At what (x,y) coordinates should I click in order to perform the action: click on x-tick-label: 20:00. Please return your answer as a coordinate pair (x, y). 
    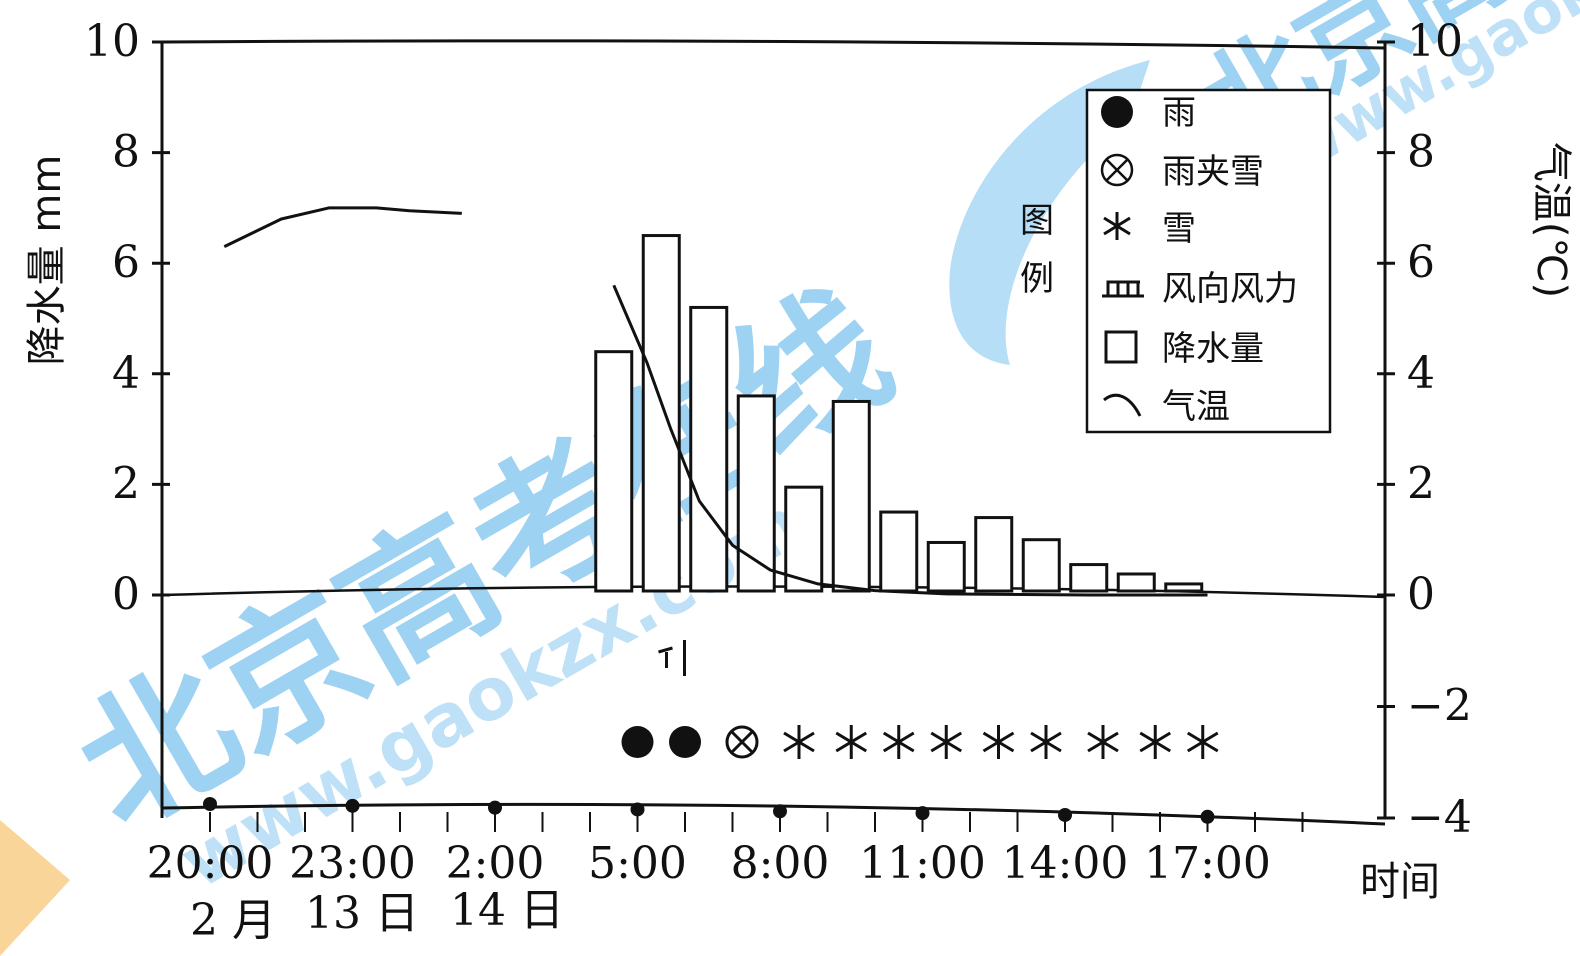
    Looking at the image, I should click on (210, 863).